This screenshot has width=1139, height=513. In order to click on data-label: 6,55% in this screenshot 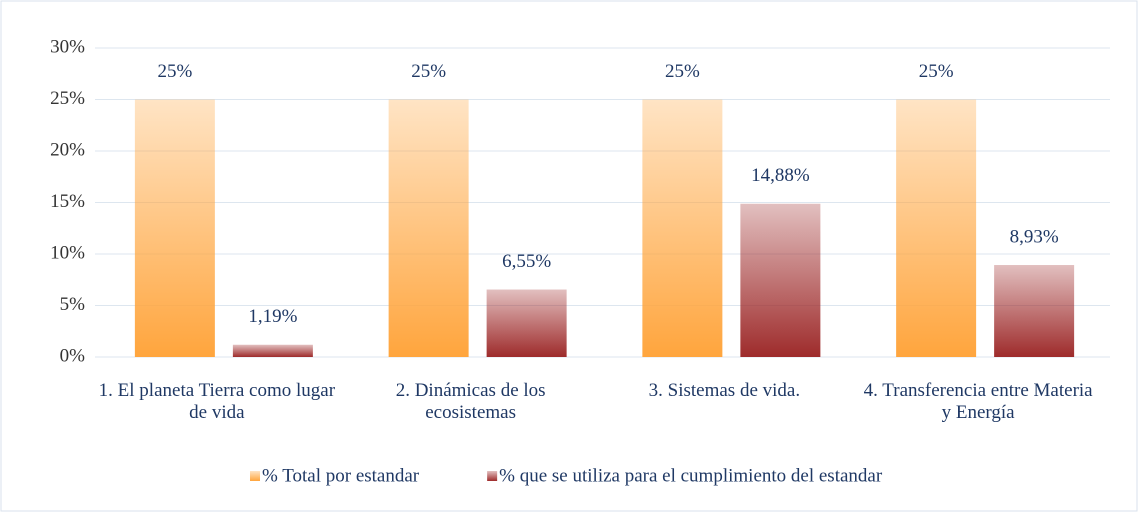, I will do `click(526, 261)`.